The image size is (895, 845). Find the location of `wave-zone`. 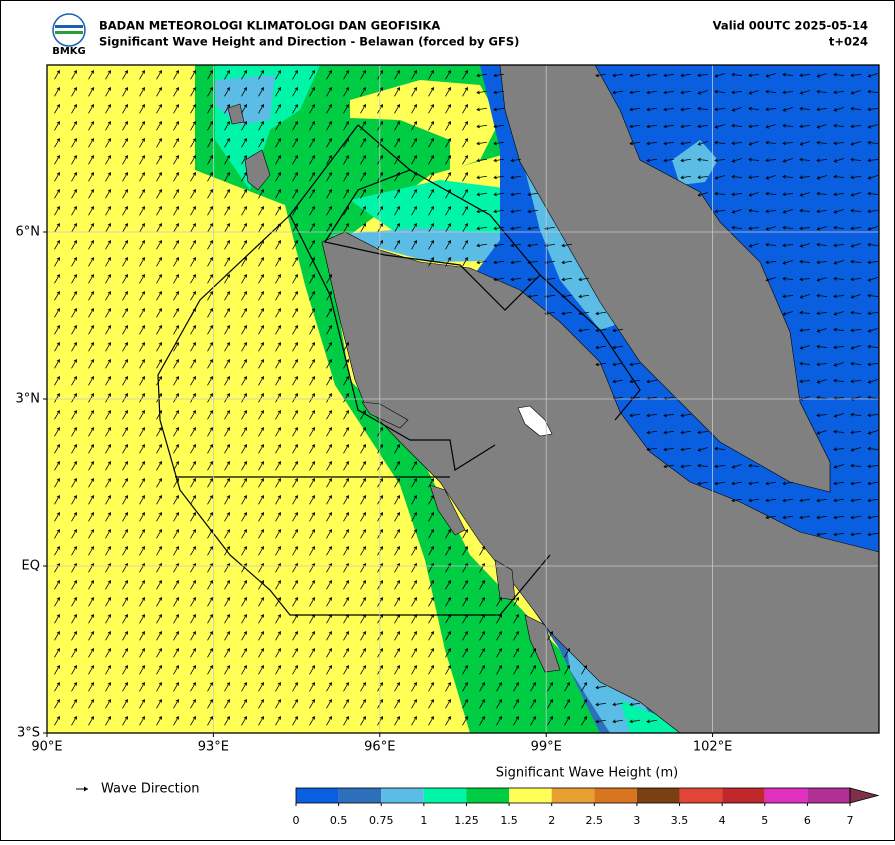

wave-zone is located at coordinates (695, 162).